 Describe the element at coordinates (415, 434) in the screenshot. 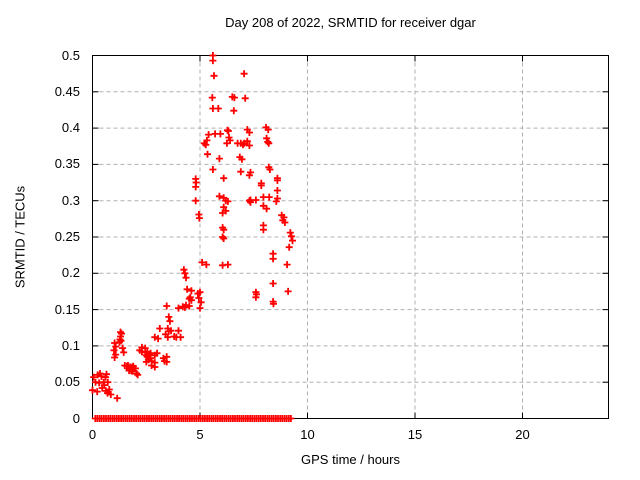

I see `x-tick-label: 15` at that location.